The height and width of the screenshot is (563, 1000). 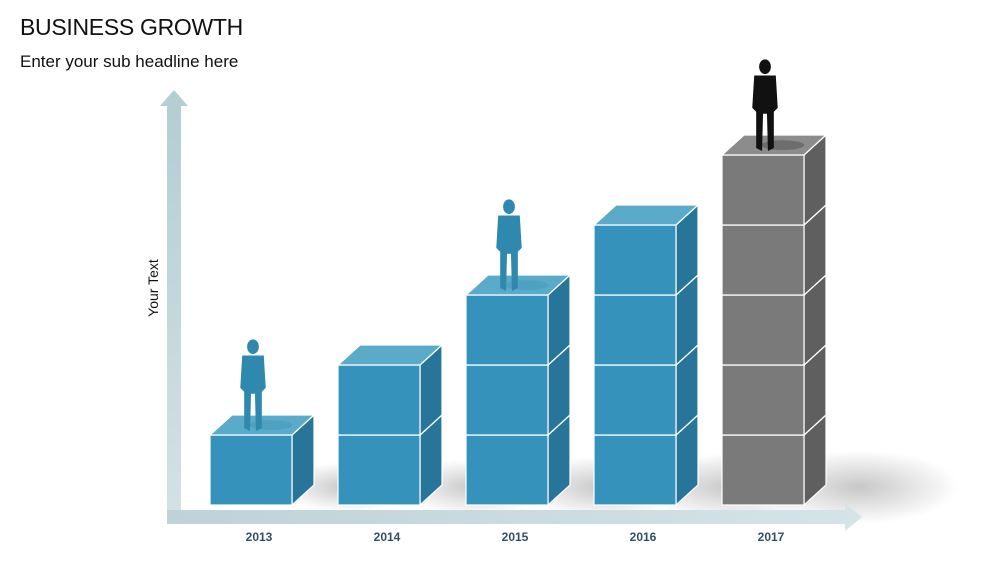 I want to click on bar-2015, so click(x=518, y=390).